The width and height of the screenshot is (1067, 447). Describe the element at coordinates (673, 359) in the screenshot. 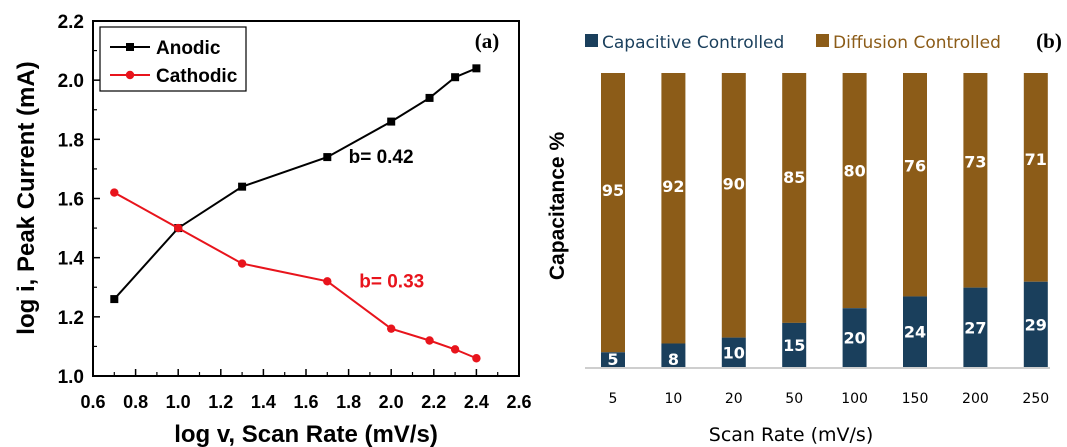

I see `data-label-capacitive: 8` at that location.